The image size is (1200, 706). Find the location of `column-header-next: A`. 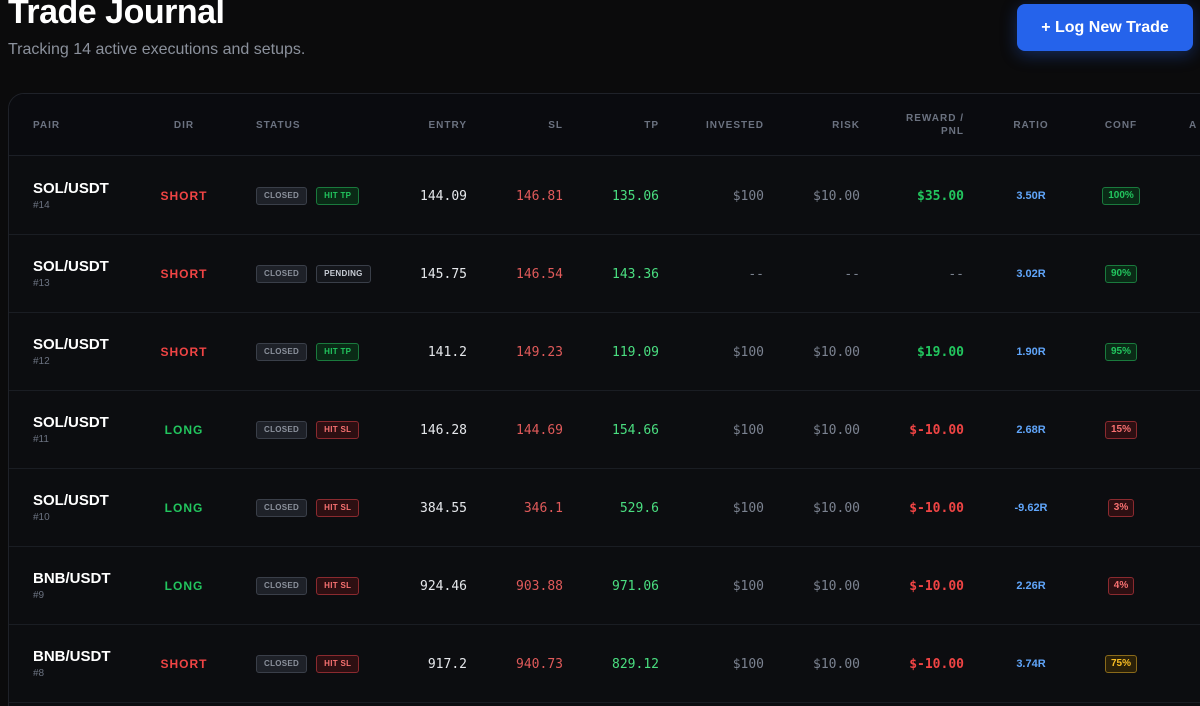

column-header-next: A is located at coordinates (1193, 125).